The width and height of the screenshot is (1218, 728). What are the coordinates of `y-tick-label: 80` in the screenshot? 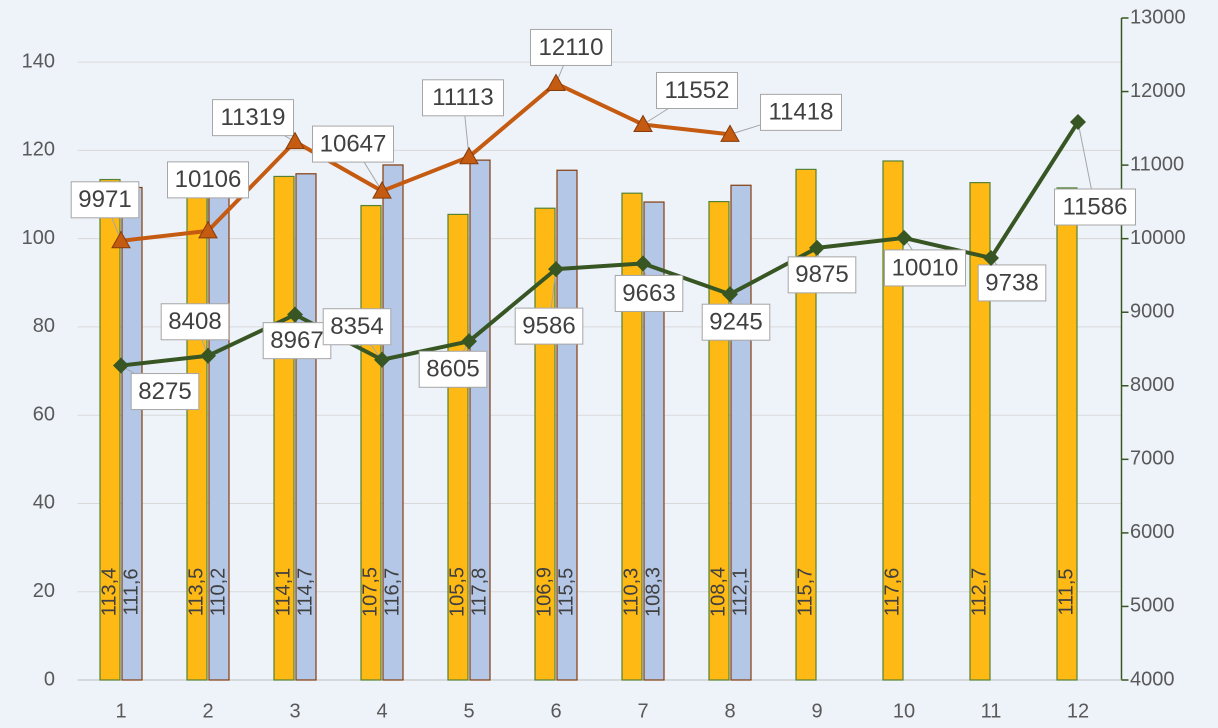 It's located at (44, 326).